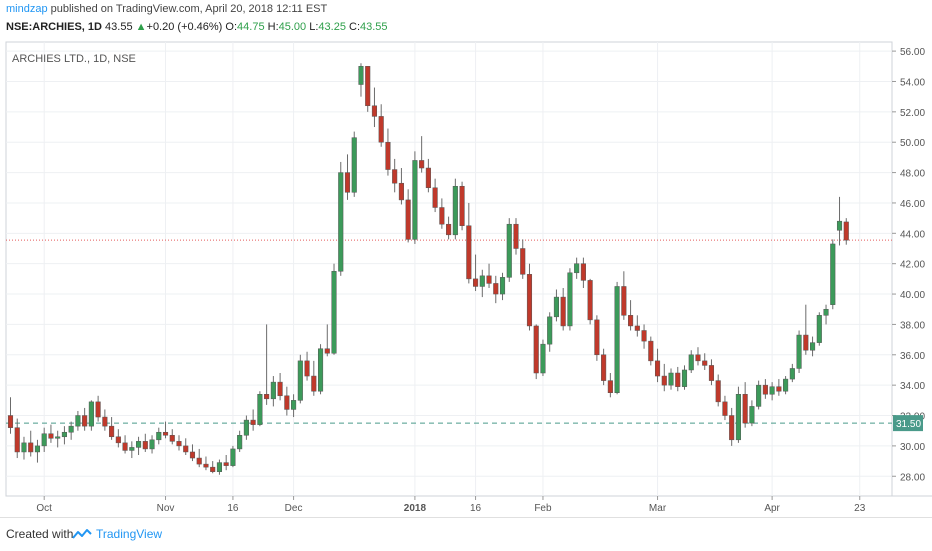 Image resolution: width=932 pixels, height=551 pixels. Describe the element at coordinates (129, 534) in the screenshot. I see `tradingview-brand: TradingView` at that location.